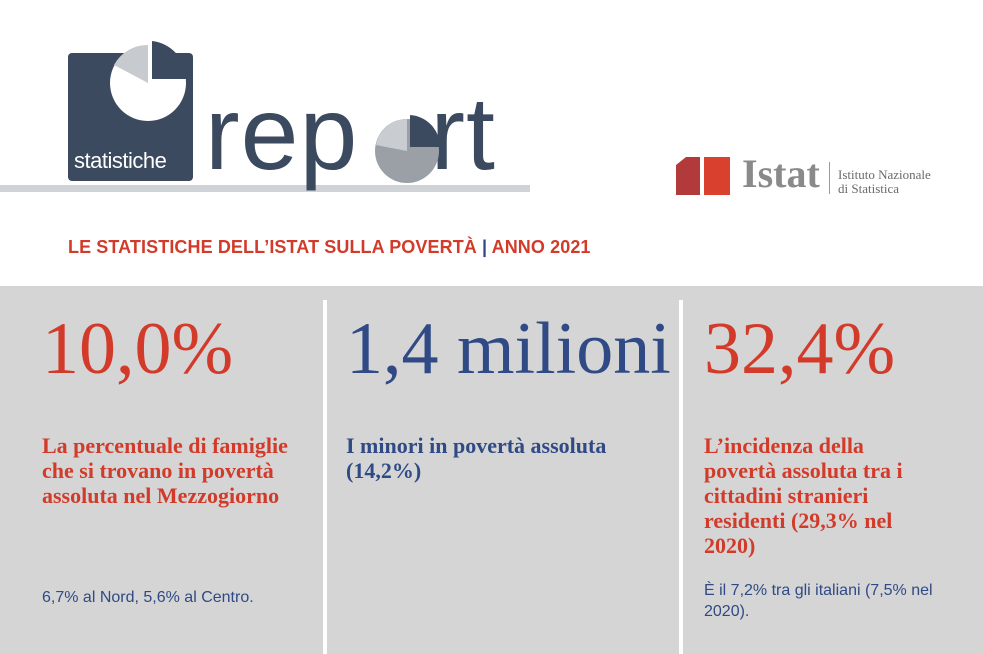  What do you see at coordinates (265, 188) in the screenshot?
I see `logo-underline` at bounding box center [265, 188].